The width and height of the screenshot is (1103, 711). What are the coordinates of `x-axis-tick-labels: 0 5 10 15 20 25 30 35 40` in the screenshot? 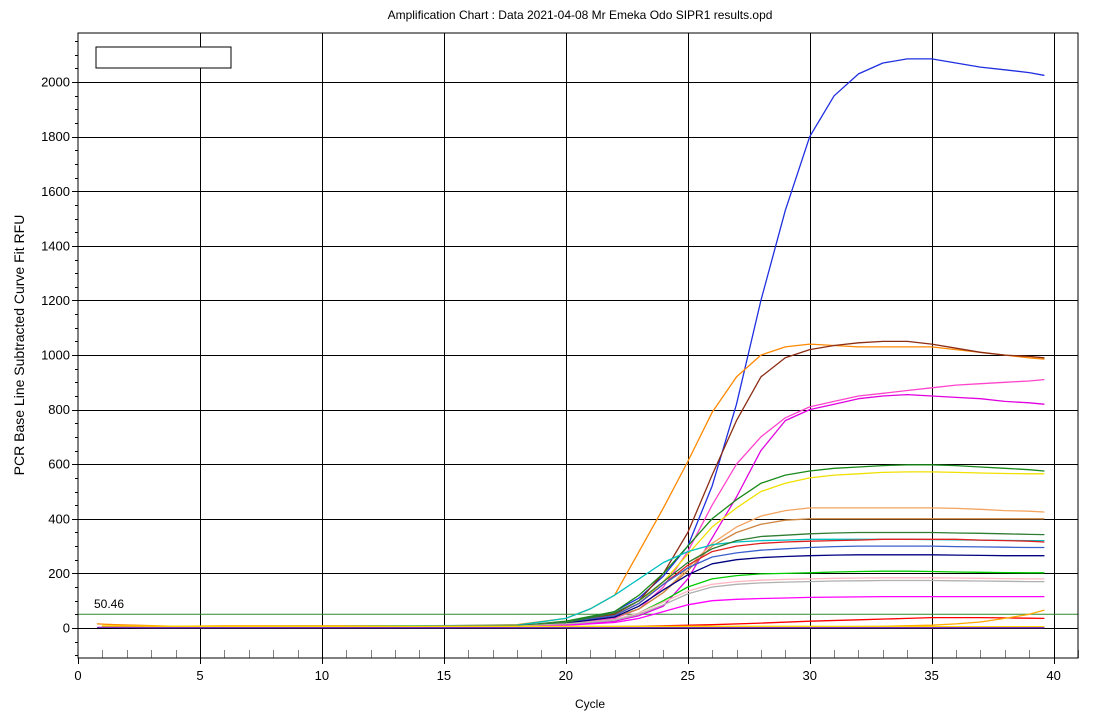 It's located at (567, 675).